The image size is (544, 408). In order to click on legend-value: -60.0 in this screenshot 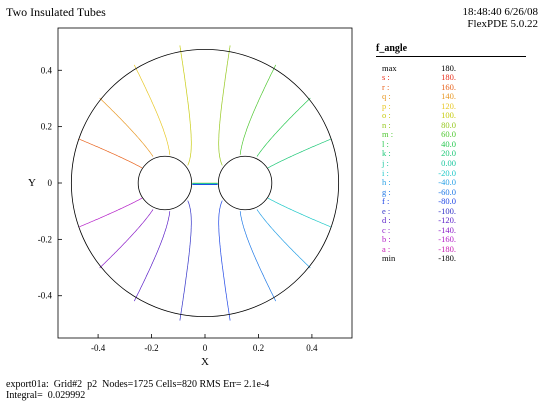, I will do `click(447, 191)`.